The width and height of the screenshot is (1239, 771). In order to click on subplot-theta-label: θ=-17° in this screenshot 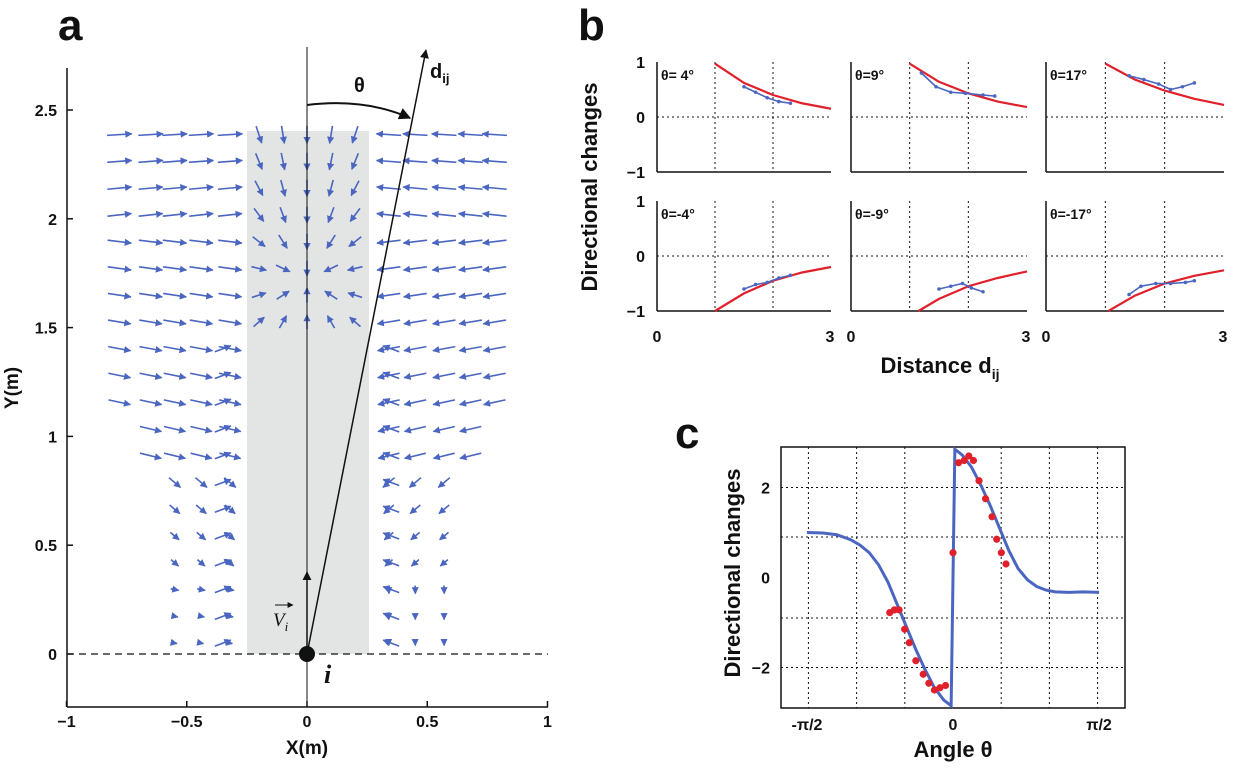, I will do `click(1071, 214)`.